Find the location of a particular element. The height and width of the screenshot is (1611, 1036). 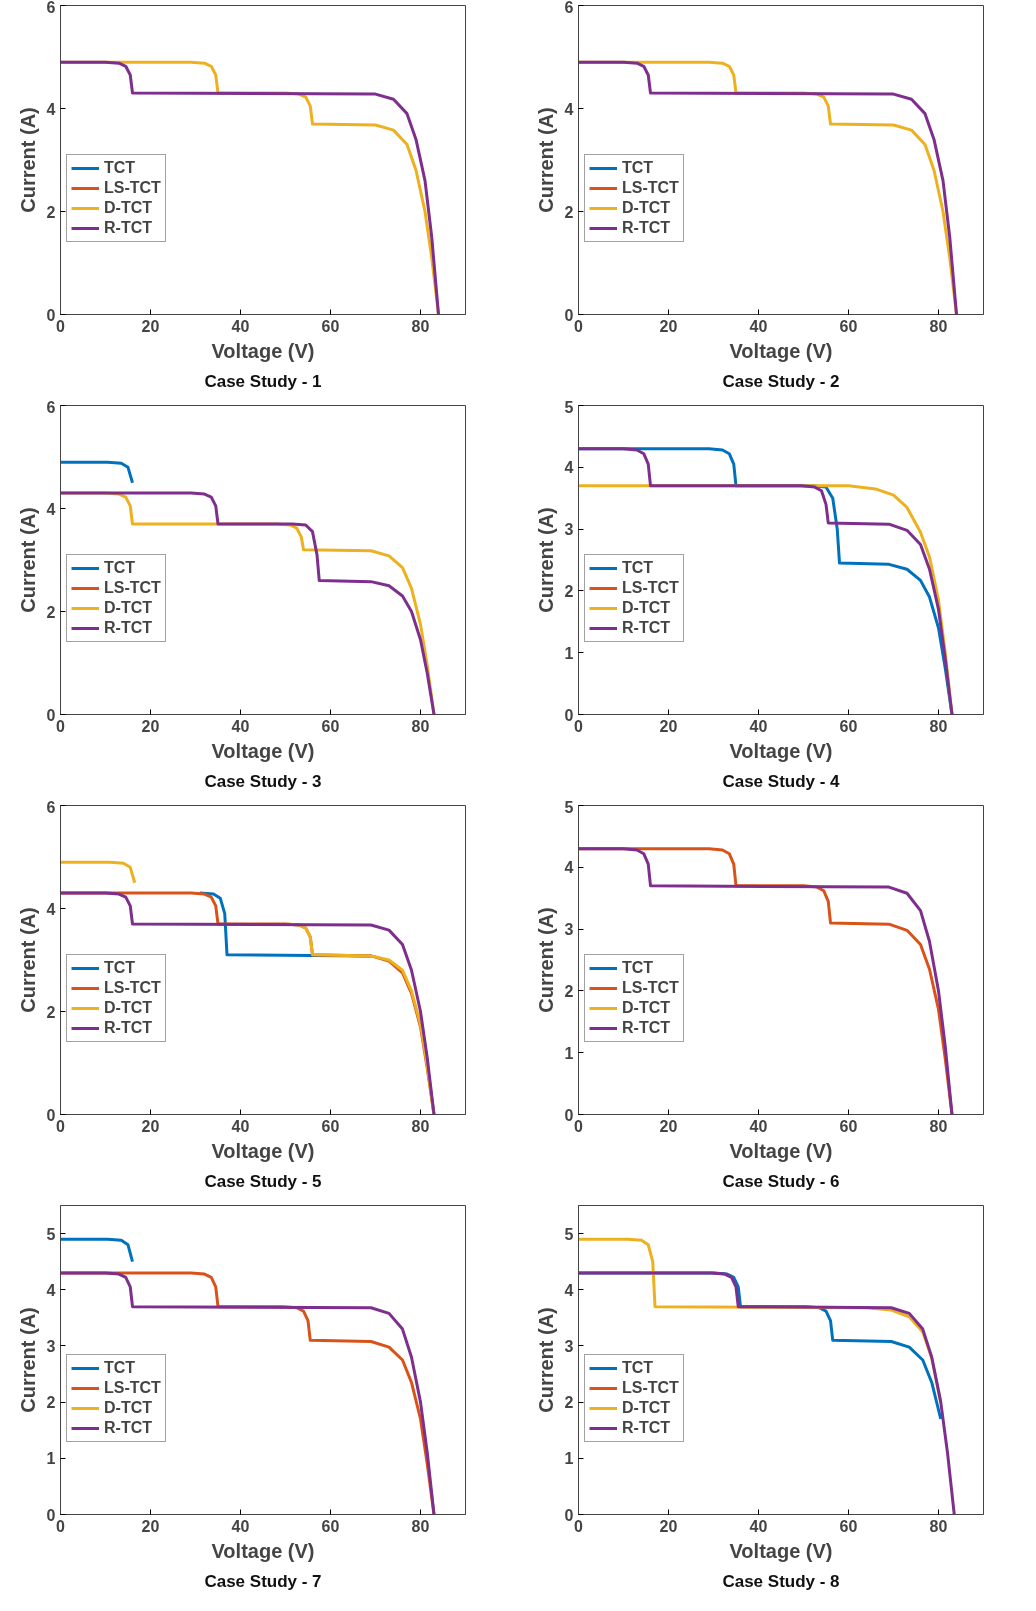

text: Case Study - 1 is located at coordinates (263, 381).